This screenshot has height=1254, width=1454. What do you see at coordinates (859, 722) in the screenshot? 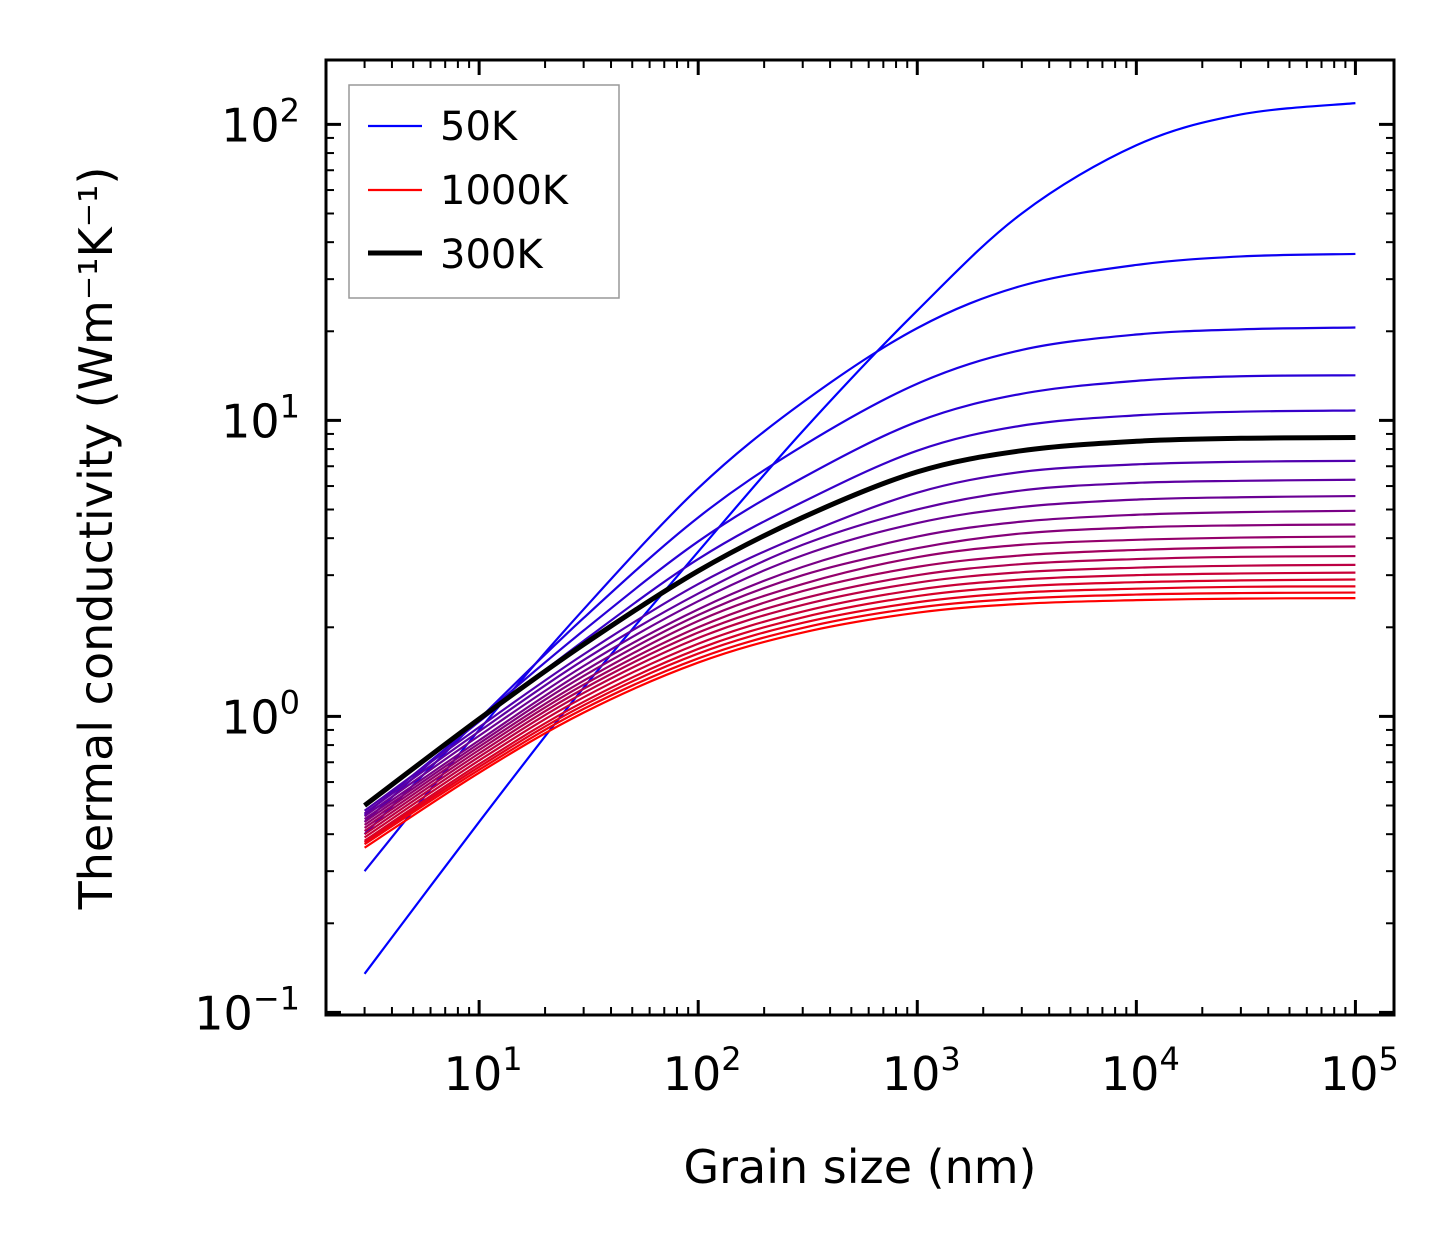
I see `series-line-1000k` at bounding box center [859, 722].